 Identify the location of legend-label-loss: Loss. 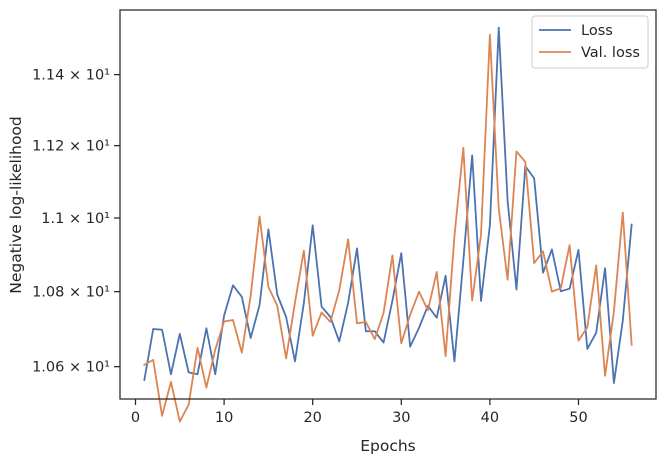
(597, 31).